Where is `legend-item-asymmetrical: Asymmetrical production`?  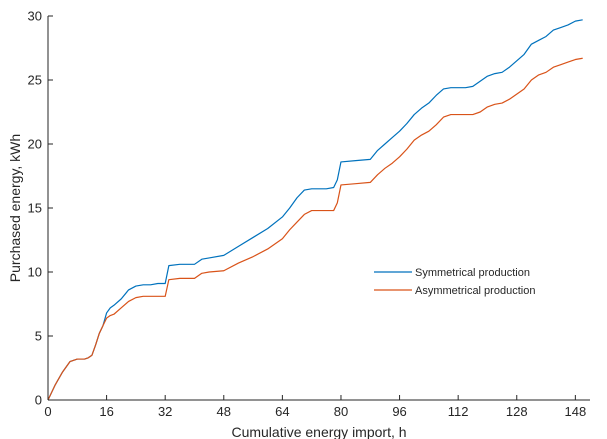
legend-item-asymmetrical: Asymmetrical production is located at coordinates (454, 291).